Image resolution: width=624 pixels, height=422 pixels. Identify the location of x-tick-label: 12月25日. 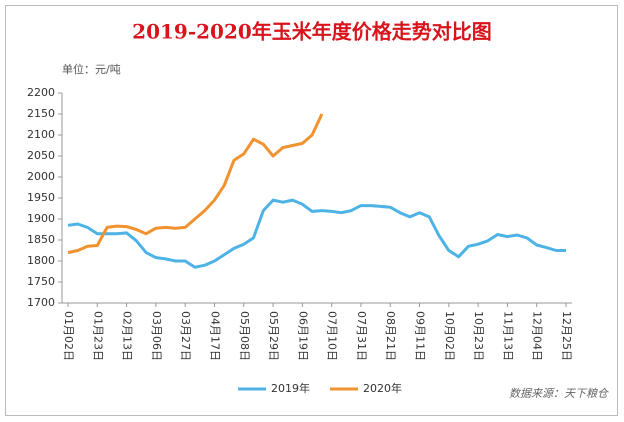
(566, 336).